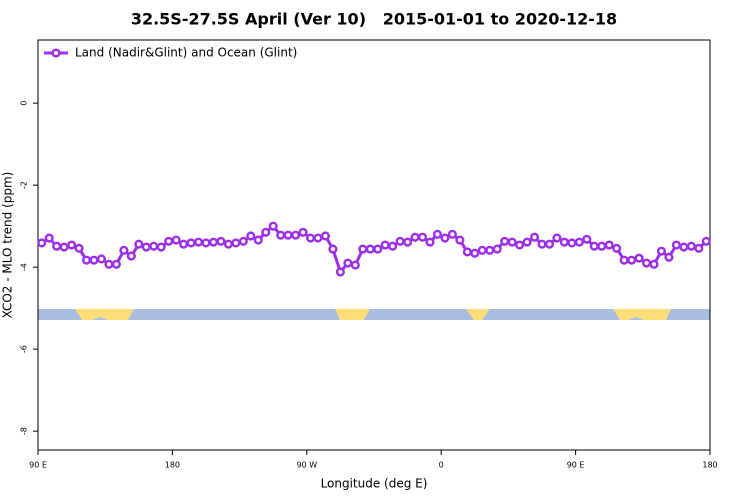 This screenshot has width=750, height=500. Describe the element at coordinates (24, 103) in the screenshot. I see `y-tick-label: 0` at that location.